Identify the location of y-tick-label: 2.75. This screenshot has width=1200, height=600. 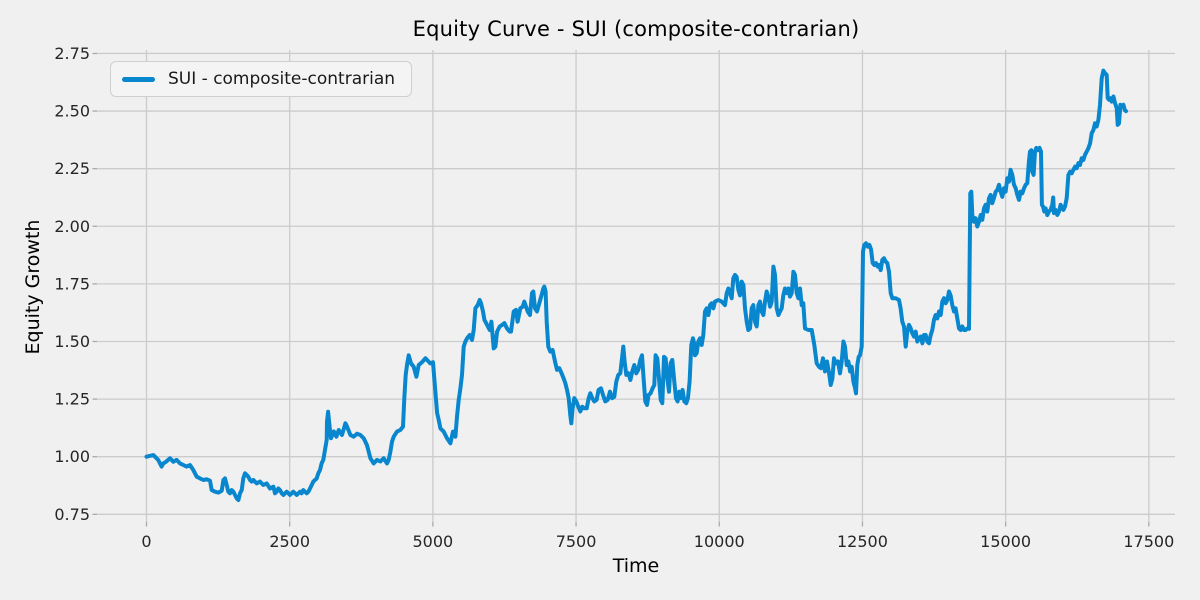
(72, 53).